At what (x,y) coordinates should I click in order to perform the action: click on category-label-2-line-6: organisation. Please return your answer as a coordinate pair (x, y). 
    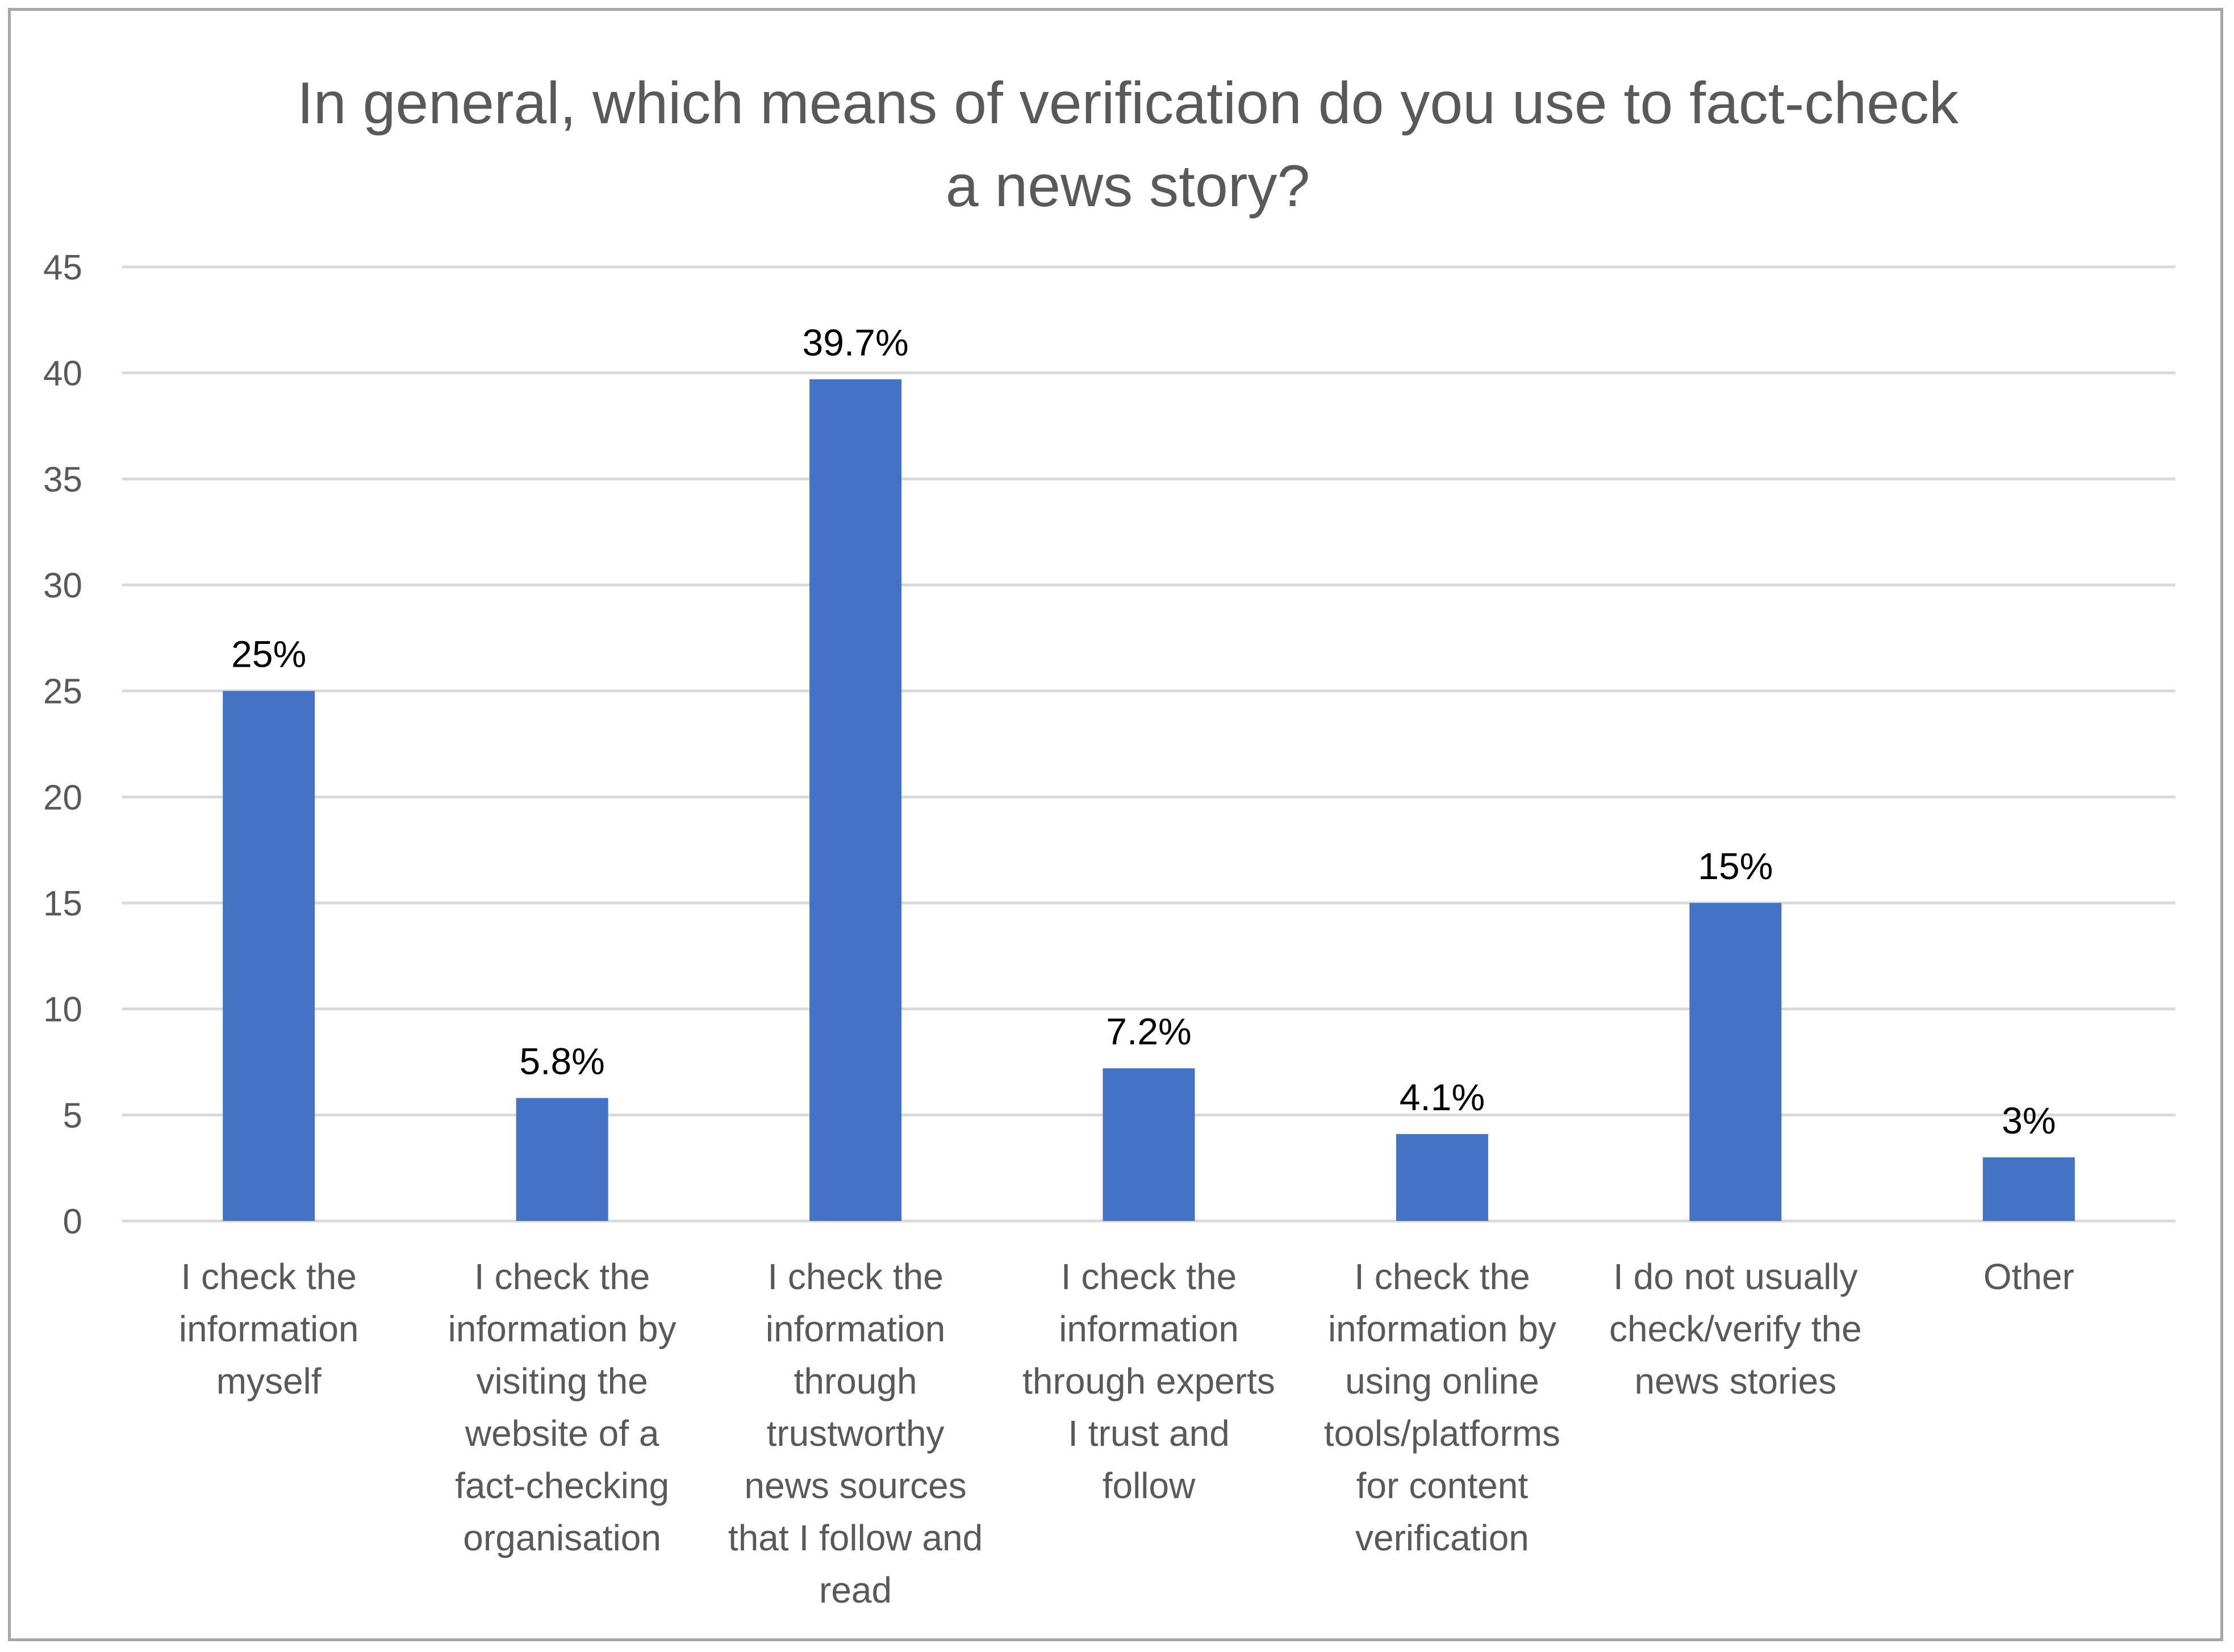
    Looking at the image, I should click on (562, 1538).